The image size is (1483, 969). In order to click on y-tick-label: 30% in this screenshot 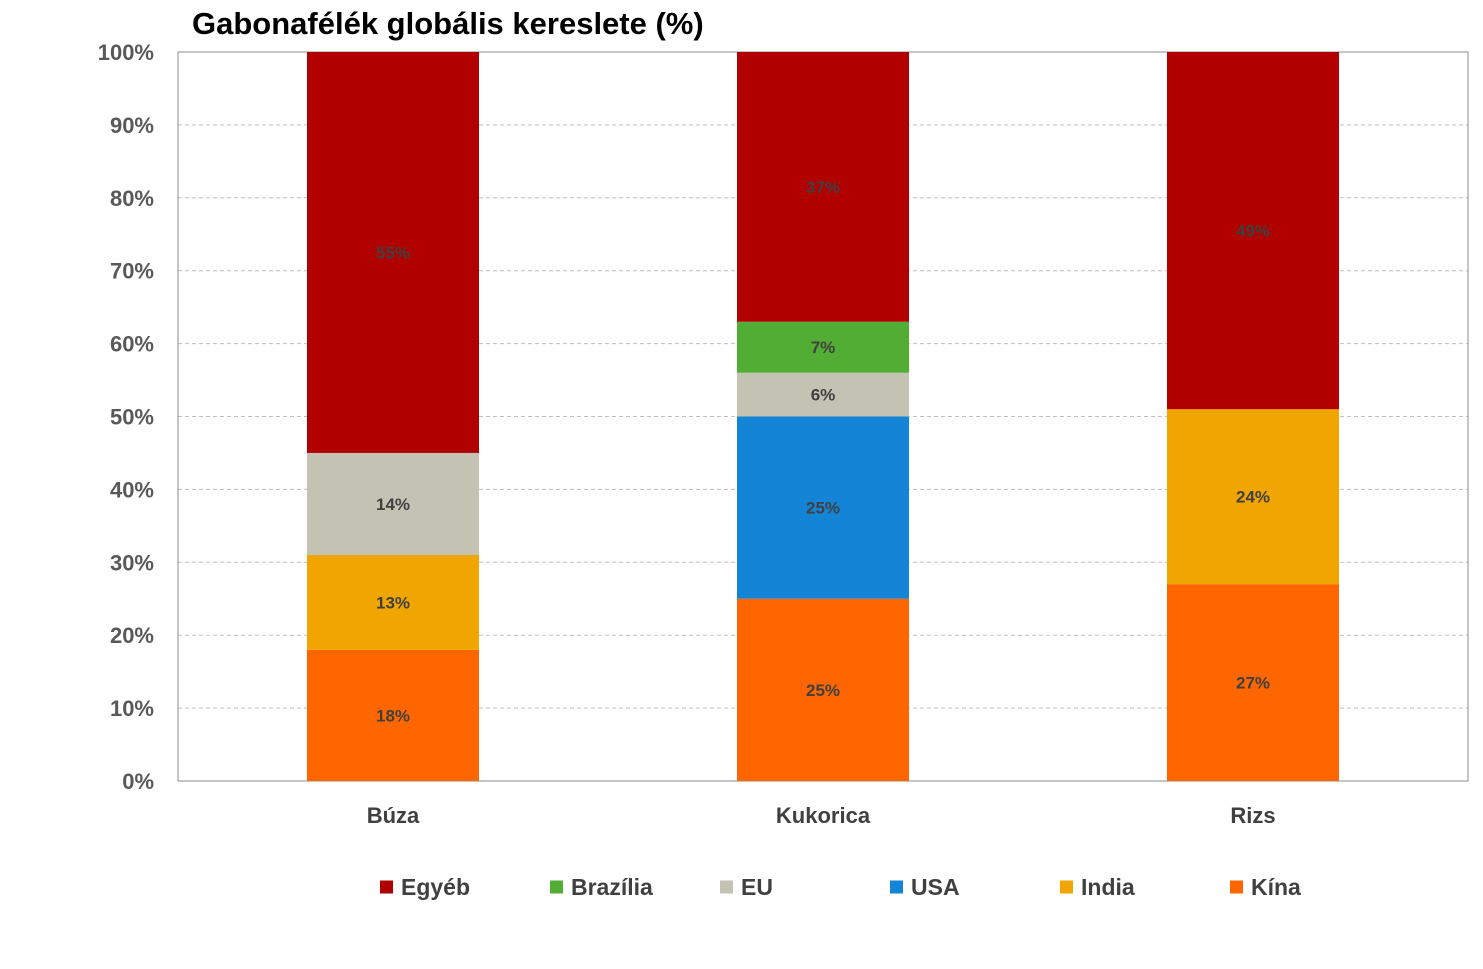, I will do `click(132, 562)`.